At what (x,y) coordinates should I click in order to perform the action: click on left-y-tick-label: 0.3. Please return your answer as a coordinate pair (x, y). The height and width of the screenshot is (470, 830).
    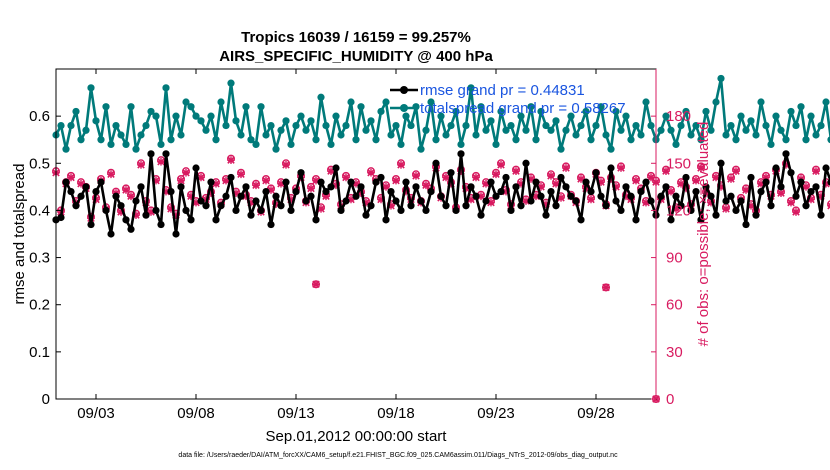
    Looking at the image, I should click on (39, 258).